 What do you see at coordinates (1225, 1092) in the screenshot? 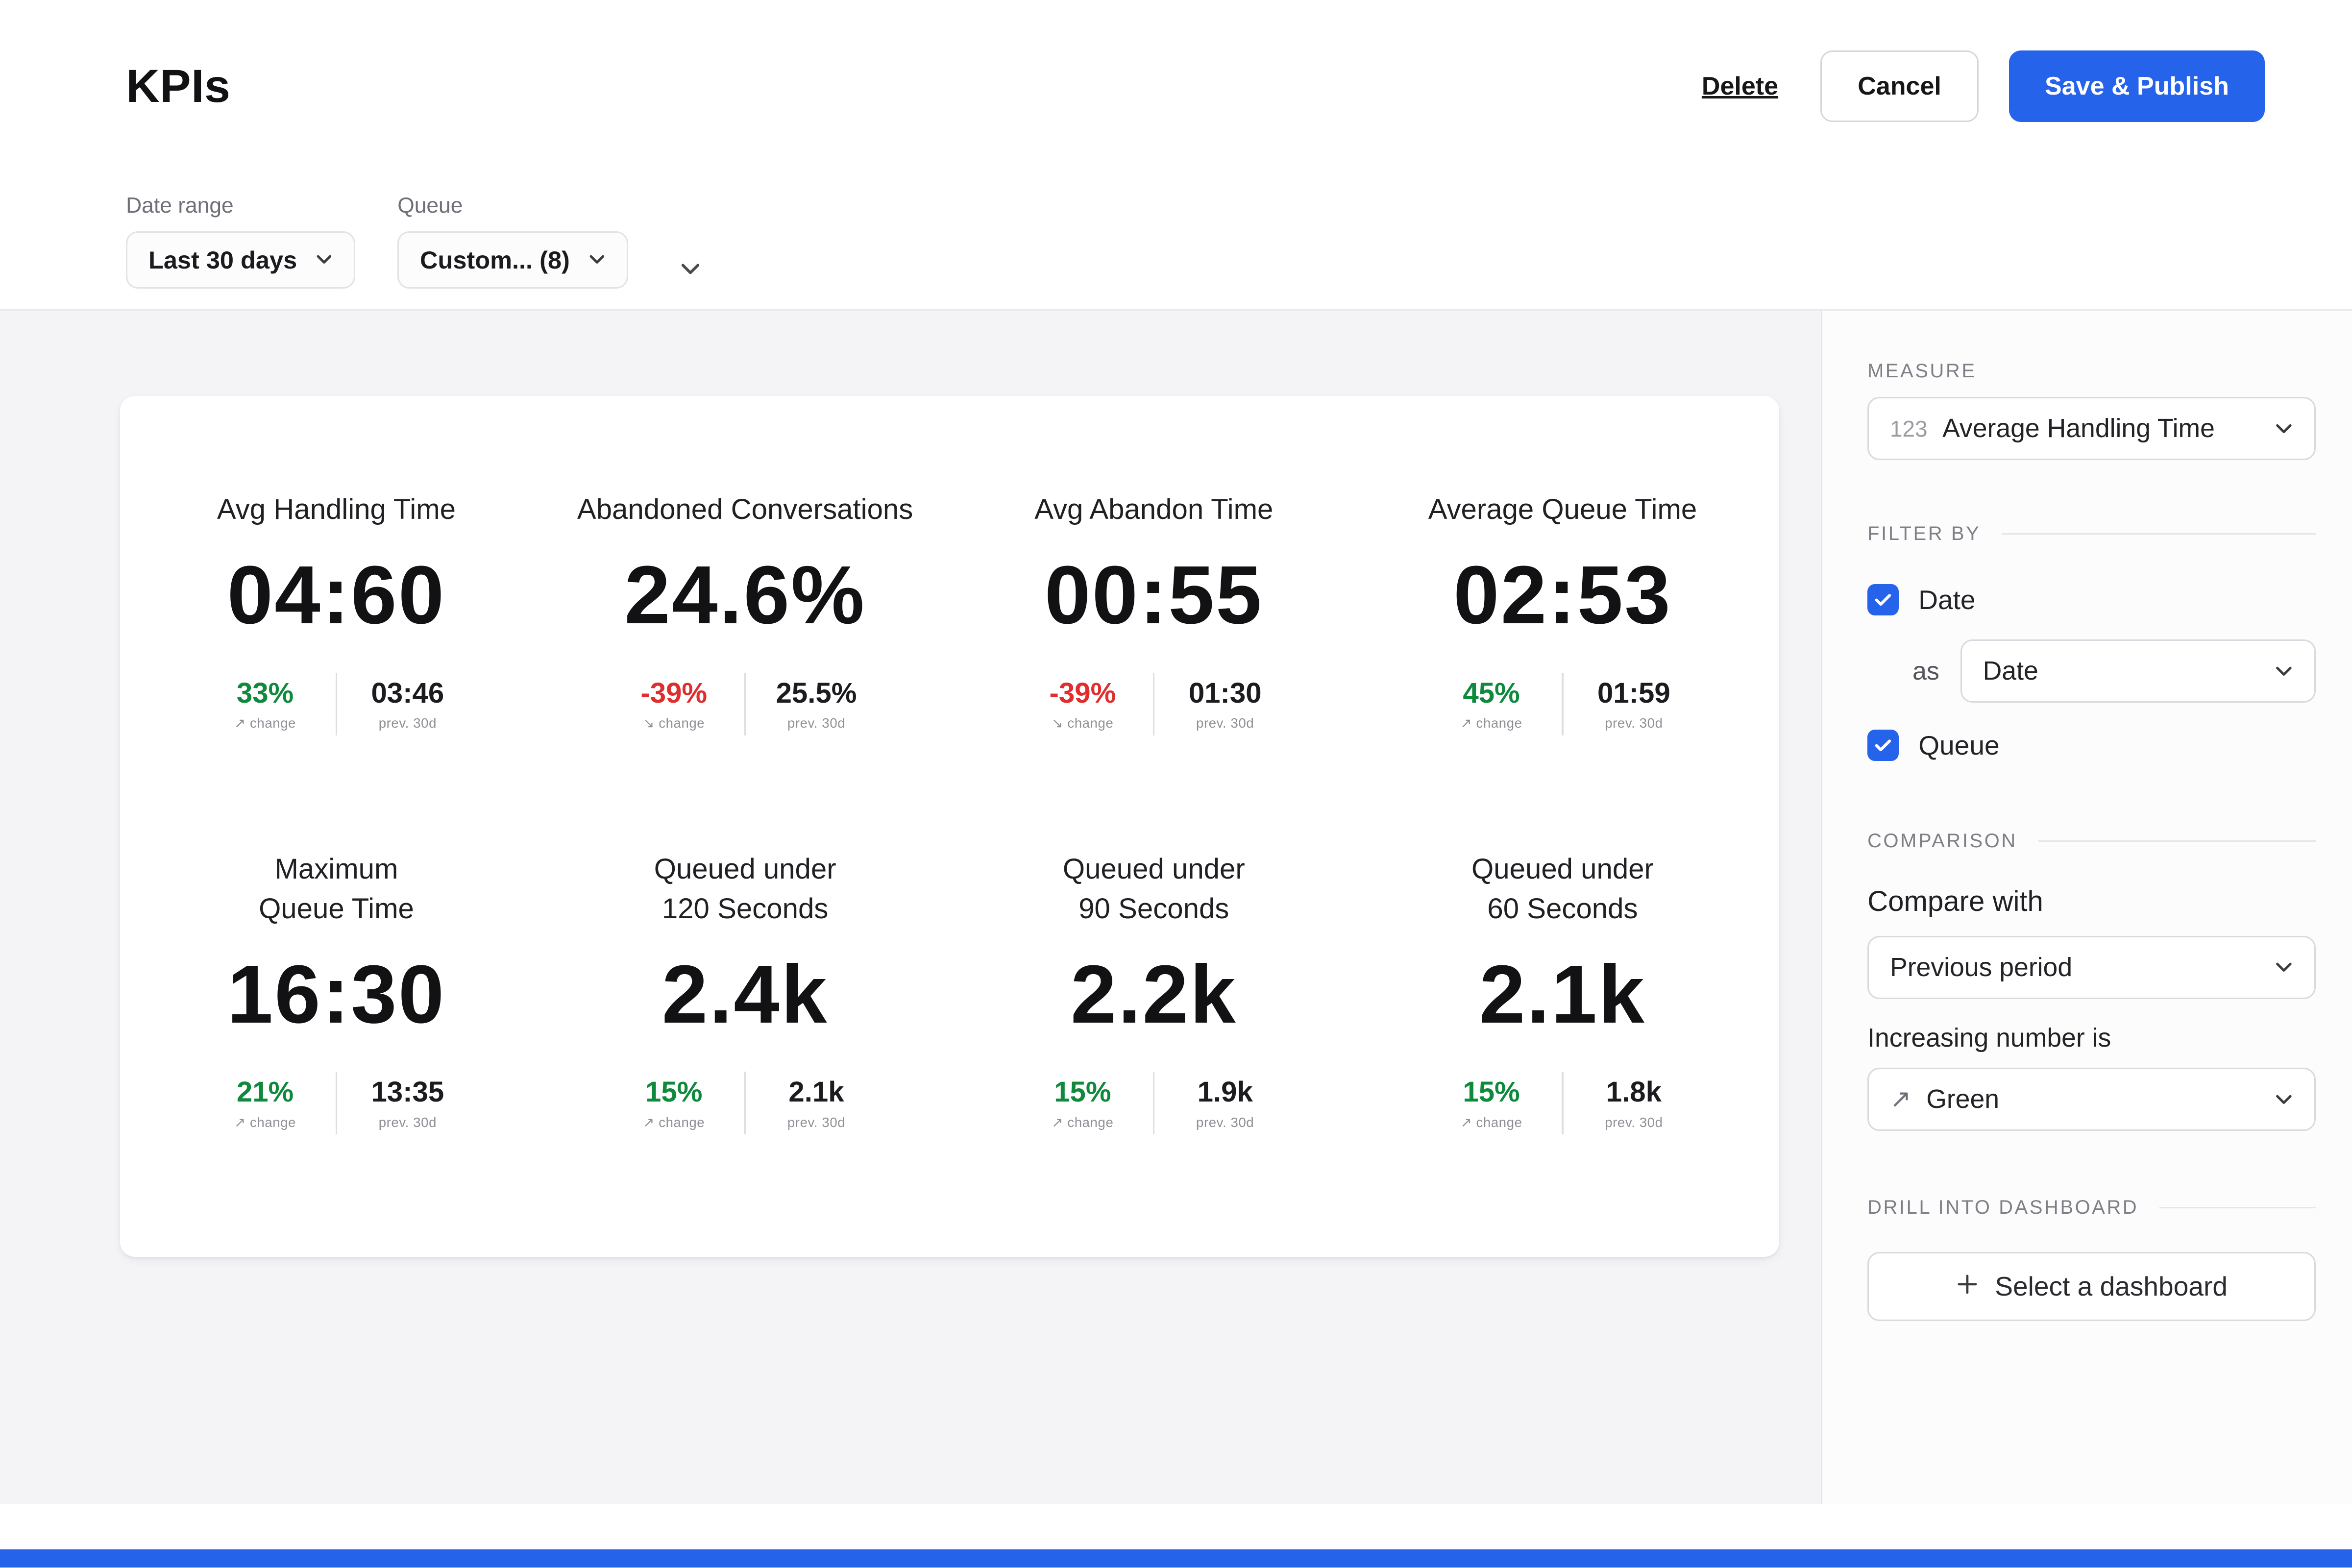
I see `kpi-prev: 1.9k` at bounding box center [1225, 1092].